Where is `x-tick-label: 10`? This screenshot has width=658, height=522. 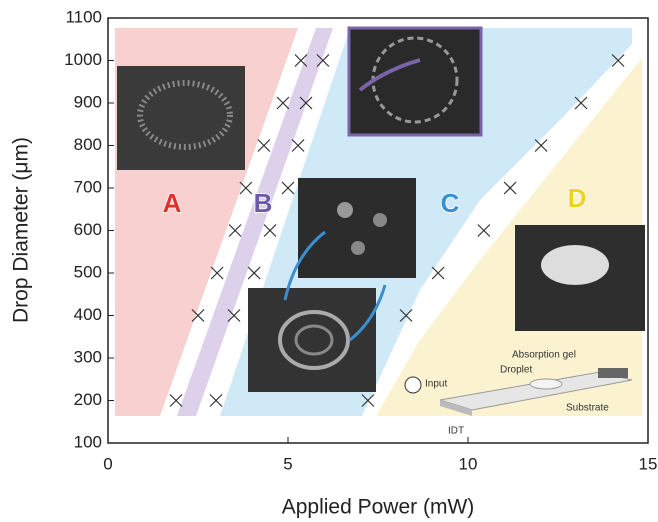
x-tick-label: 10 is located at coordinates (468, 463).